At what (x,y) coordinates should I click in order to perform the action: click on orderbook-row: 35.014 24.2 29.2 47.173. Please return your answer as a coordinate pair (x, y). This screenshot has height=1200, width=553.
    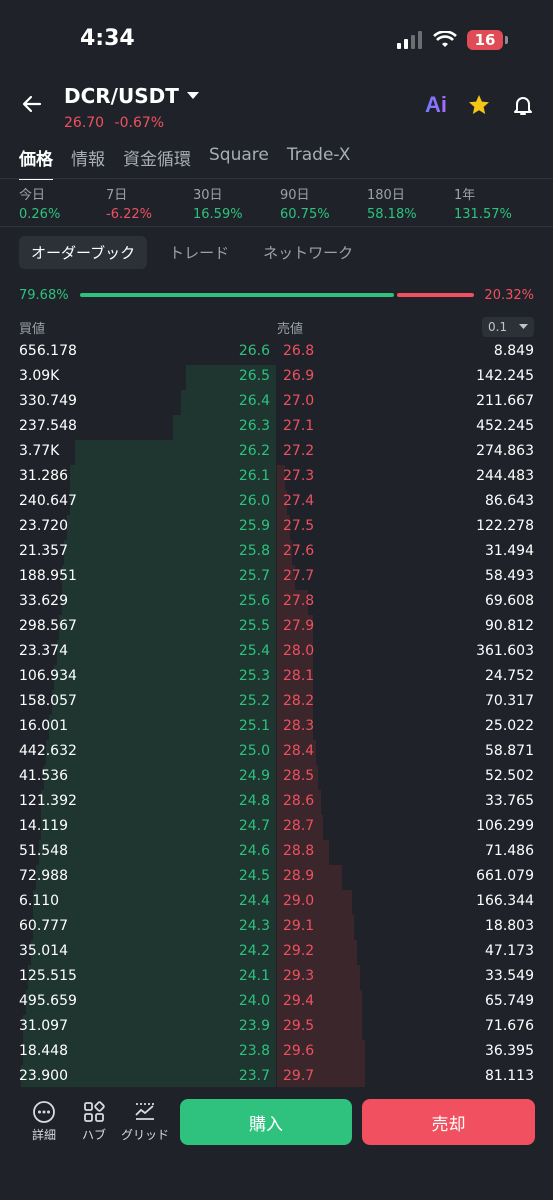
    Looking at the image, I should click on (276, 952).